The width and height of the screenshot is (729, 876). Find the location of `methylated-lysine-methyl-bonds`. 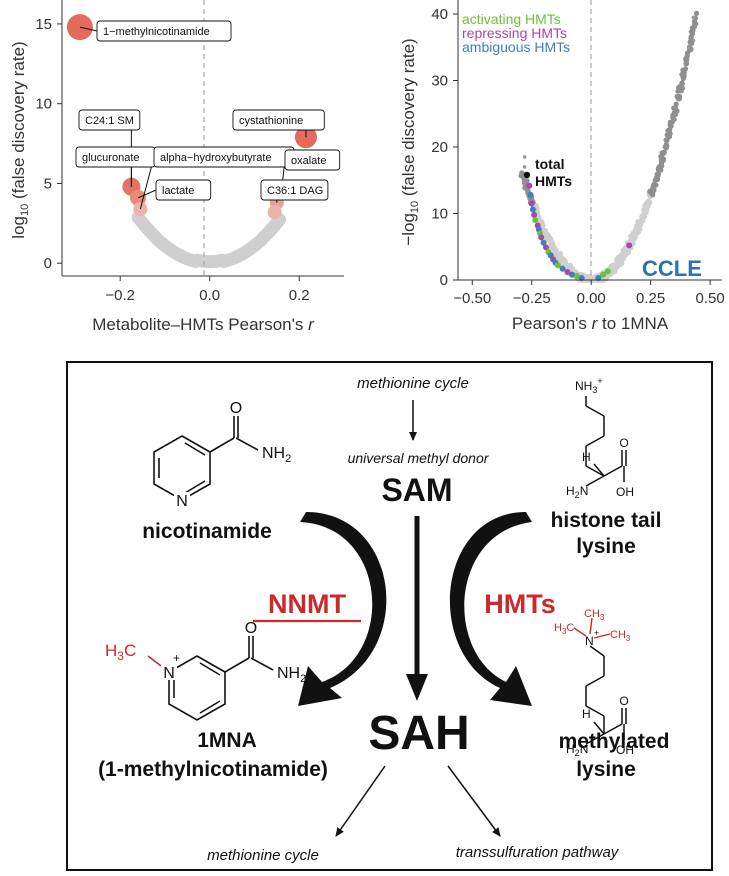

methylated-lysine-methyl-bonds is located at coordinates (592, 628).